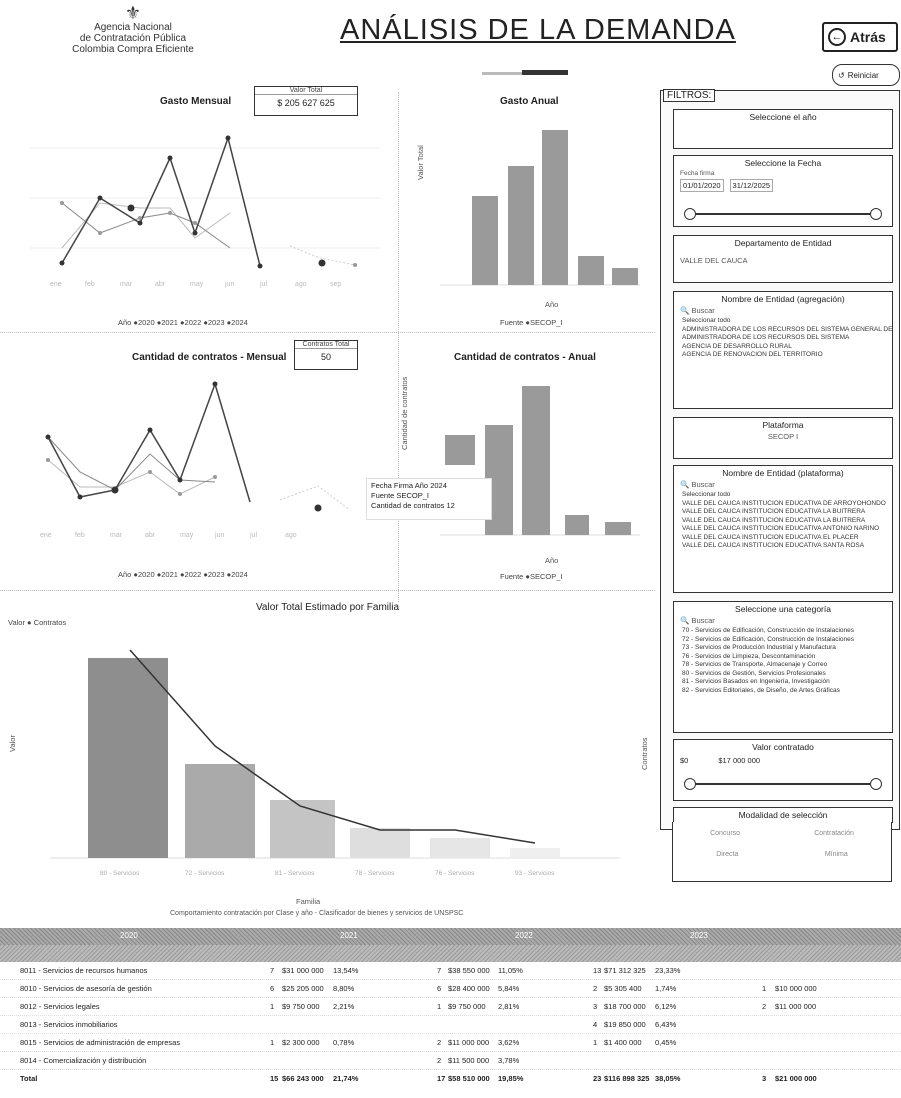  I want to click on entity-platform-search-label: Buscar, so click(703, 484).